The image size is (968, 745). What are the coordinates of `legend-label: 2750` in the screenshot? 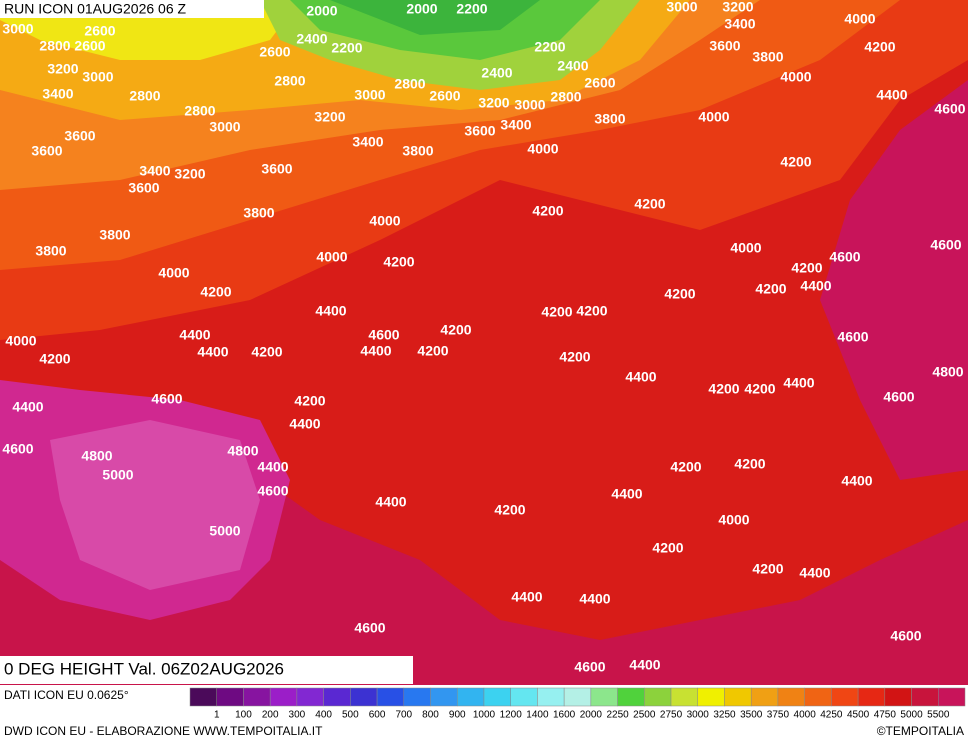 It's located at (671, 715).